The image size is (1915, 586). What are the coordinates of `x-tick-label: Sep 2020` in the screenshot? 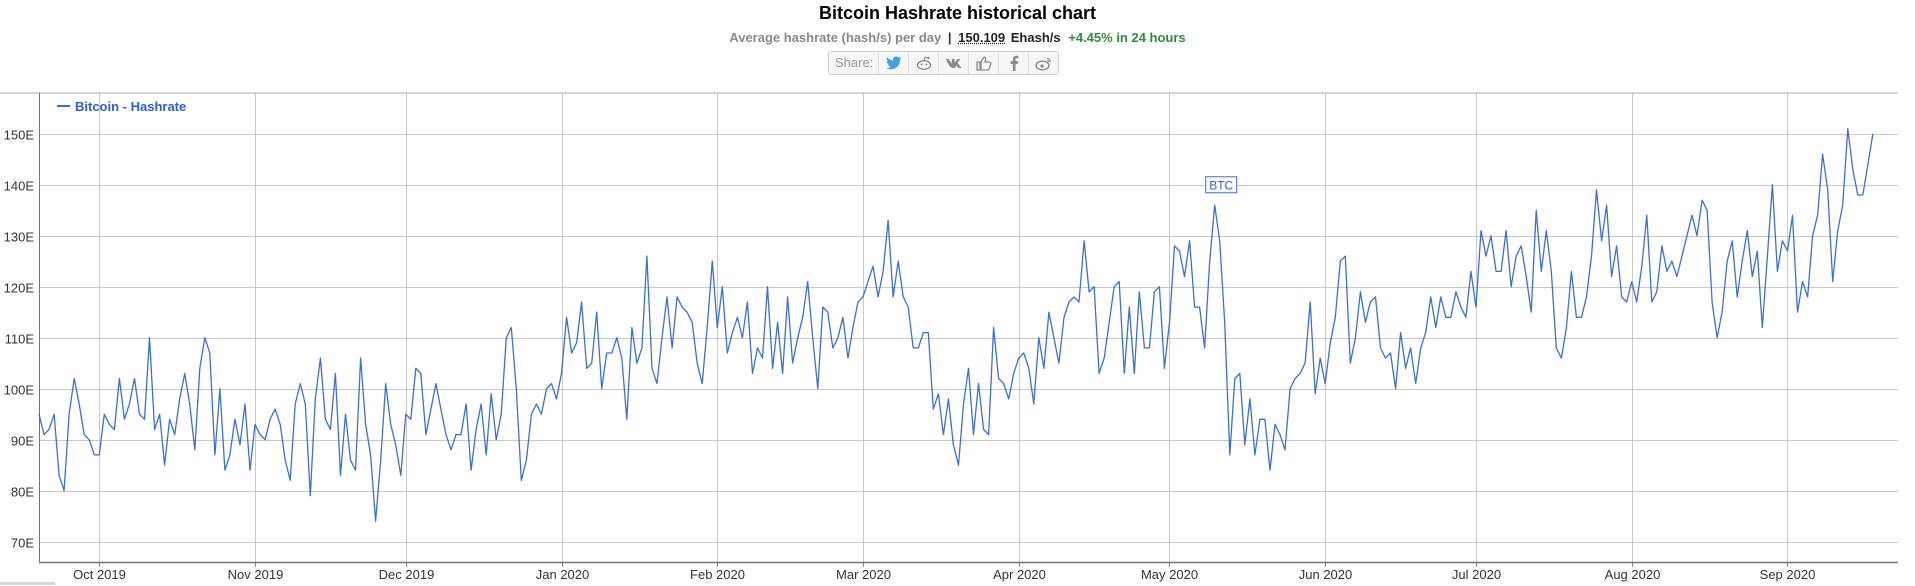 It's located at (1788, 574).